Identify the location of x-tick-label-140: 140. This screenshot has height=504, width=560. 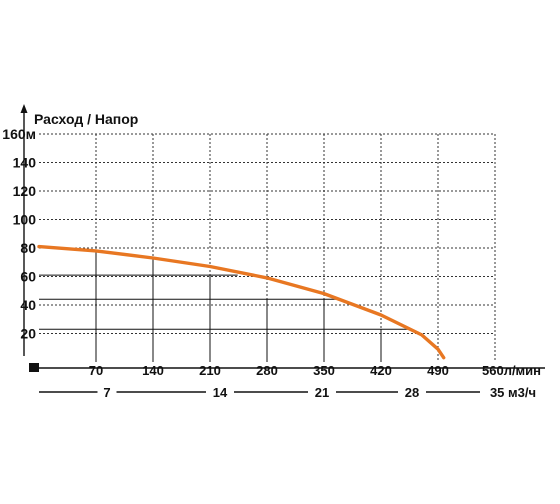
(153, 370).